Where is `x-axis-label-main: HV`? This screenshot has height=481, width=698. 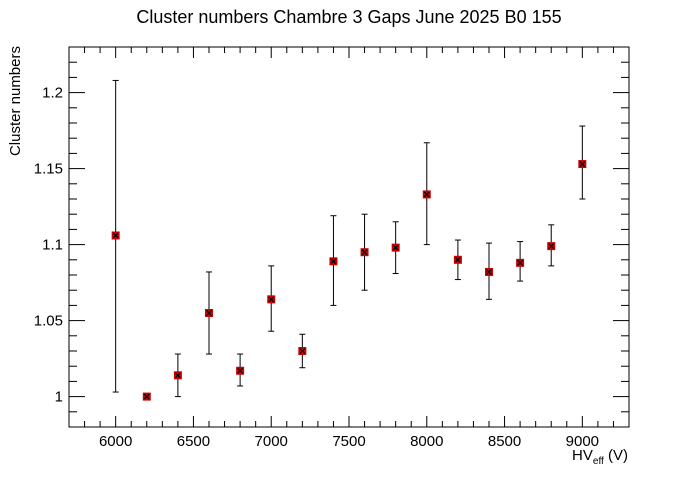
x-axis-label-main: HV is located at coordinates (582, 455).